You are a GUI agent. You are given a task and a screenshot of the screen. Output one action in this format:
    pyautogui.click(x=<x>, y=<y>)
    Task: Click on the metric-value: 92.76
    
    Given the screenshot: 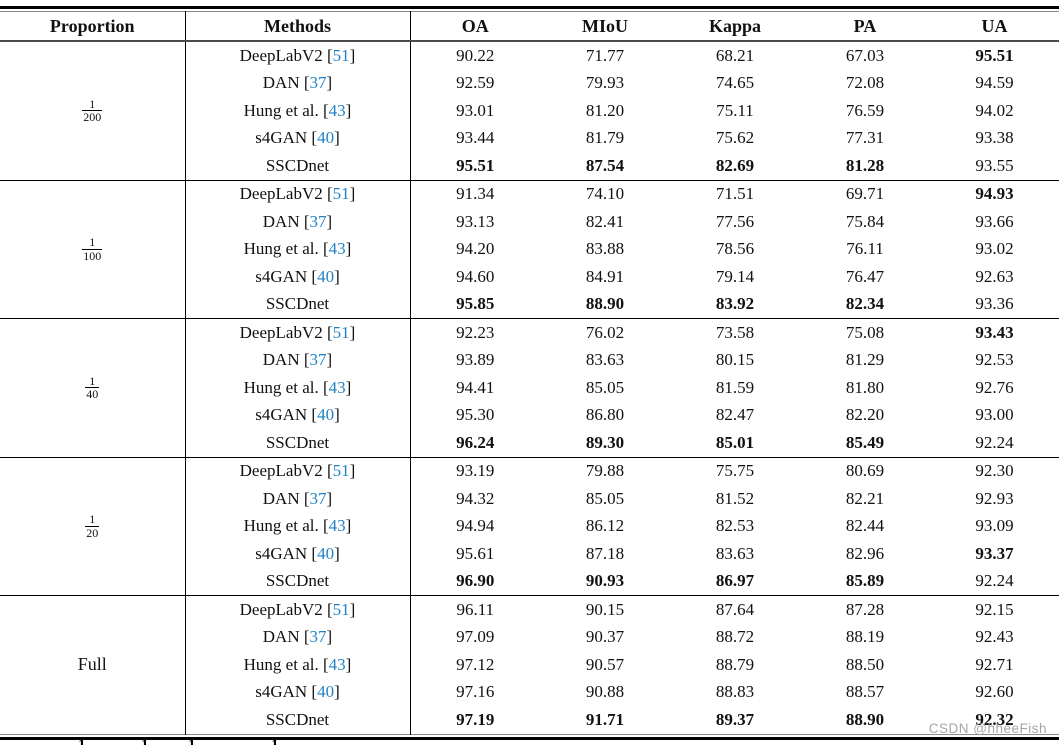 What is the action you would take?
    pyautogui.click(x=994, y=387)
    